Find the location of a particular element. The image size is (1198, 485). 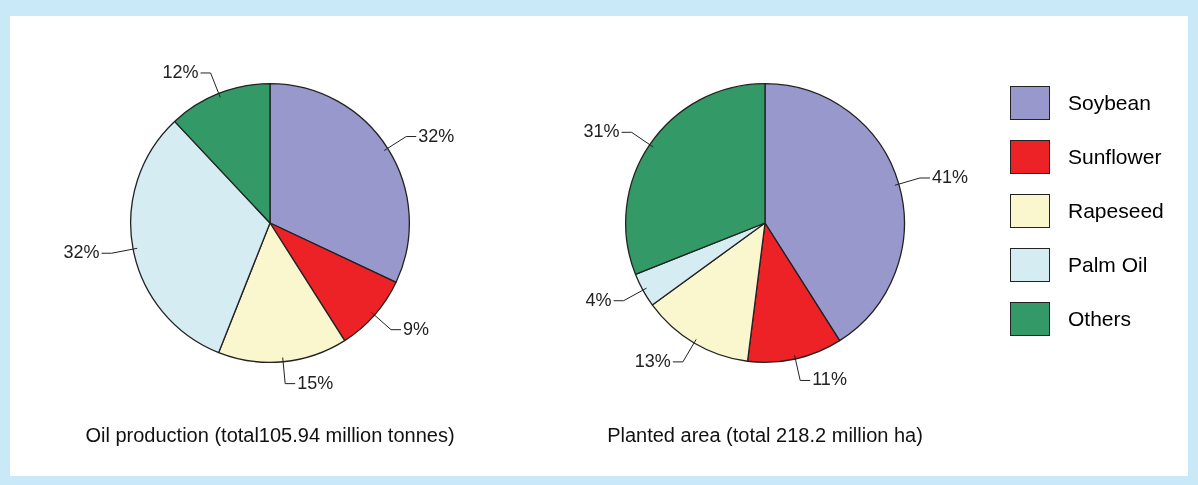

data-label: 11% is located at coordinates (829, 379).